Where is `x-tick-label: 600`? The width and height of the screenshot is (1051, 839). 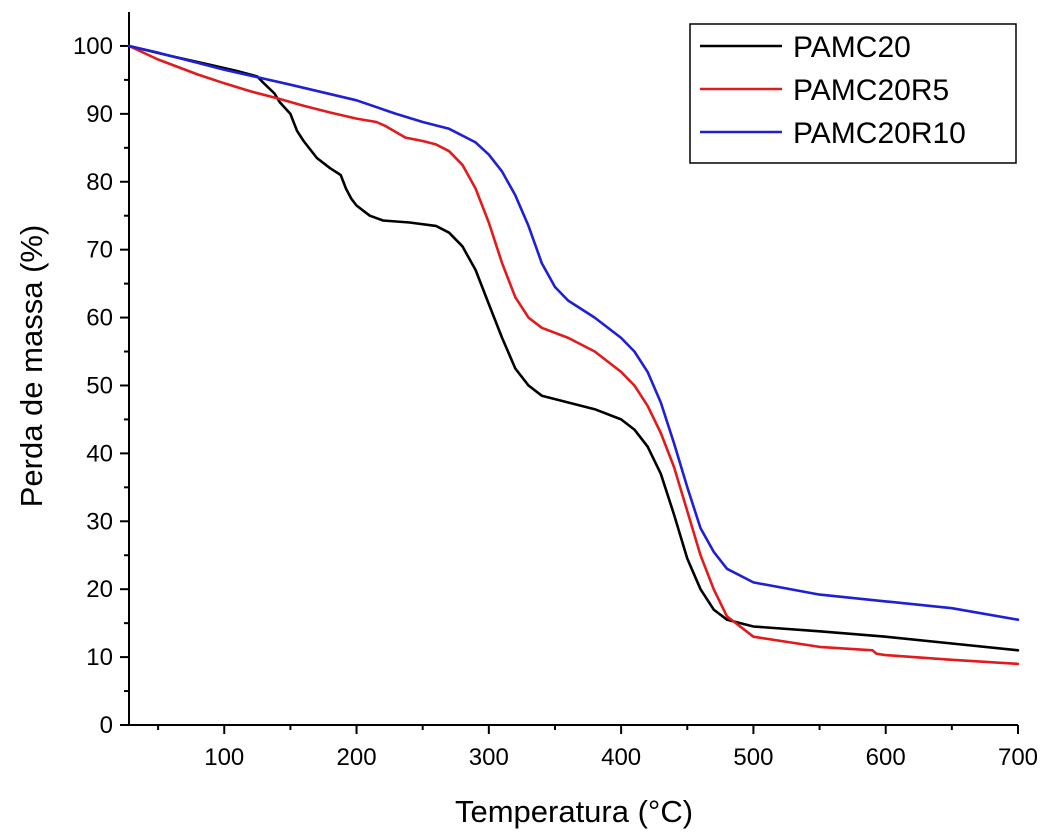
x-tick-label: 600 is located at coordinates (886, 757).